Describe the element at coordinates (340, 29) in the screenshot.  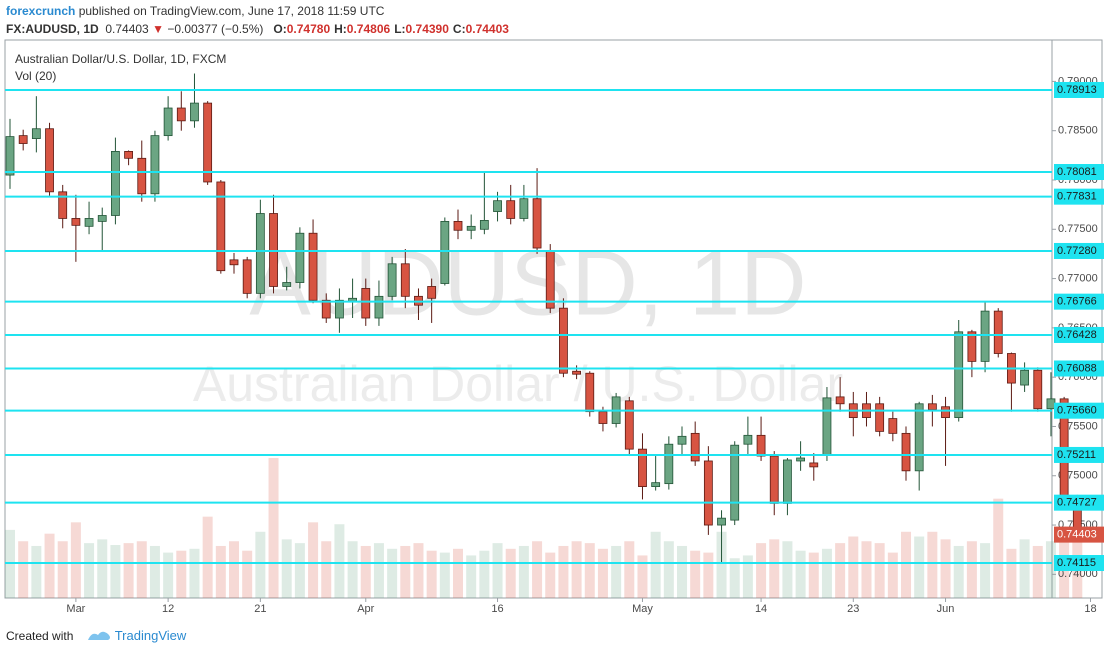
I see `ohlc-key: H:` at that location.